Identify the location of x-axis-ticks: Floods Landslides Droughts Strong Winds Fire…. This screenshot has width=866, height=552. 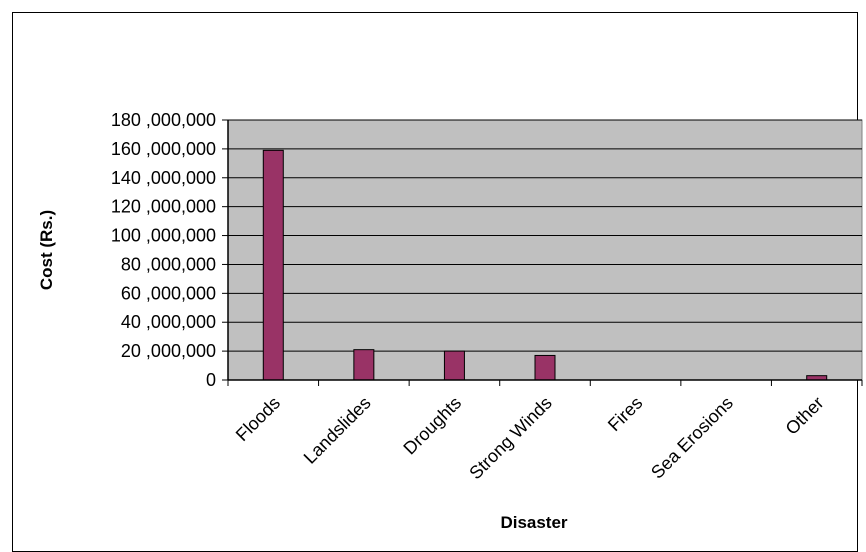
(545, 432).